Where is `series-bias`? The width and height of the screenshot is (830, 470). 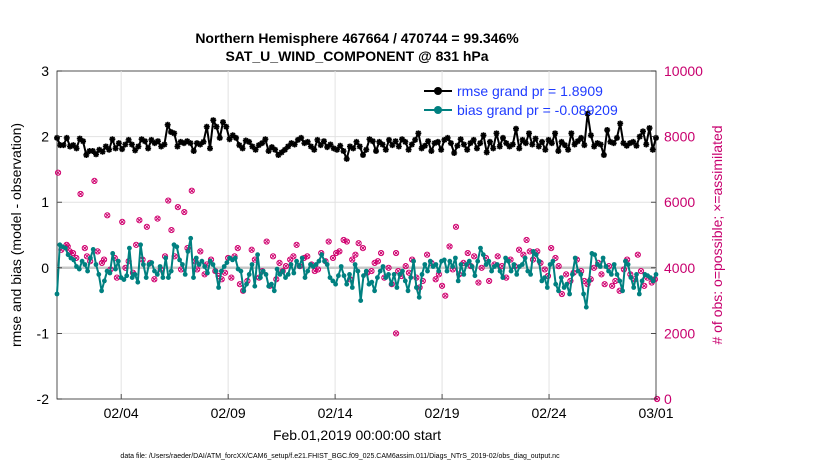 series-bias is located at coordinates (356, 272).